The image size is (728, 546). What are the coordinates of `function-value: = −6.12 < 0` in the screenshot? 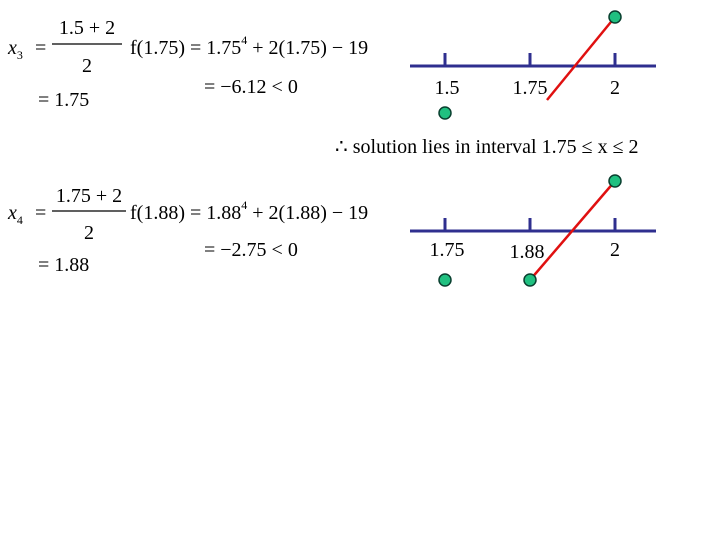 It's located at (251, 87).